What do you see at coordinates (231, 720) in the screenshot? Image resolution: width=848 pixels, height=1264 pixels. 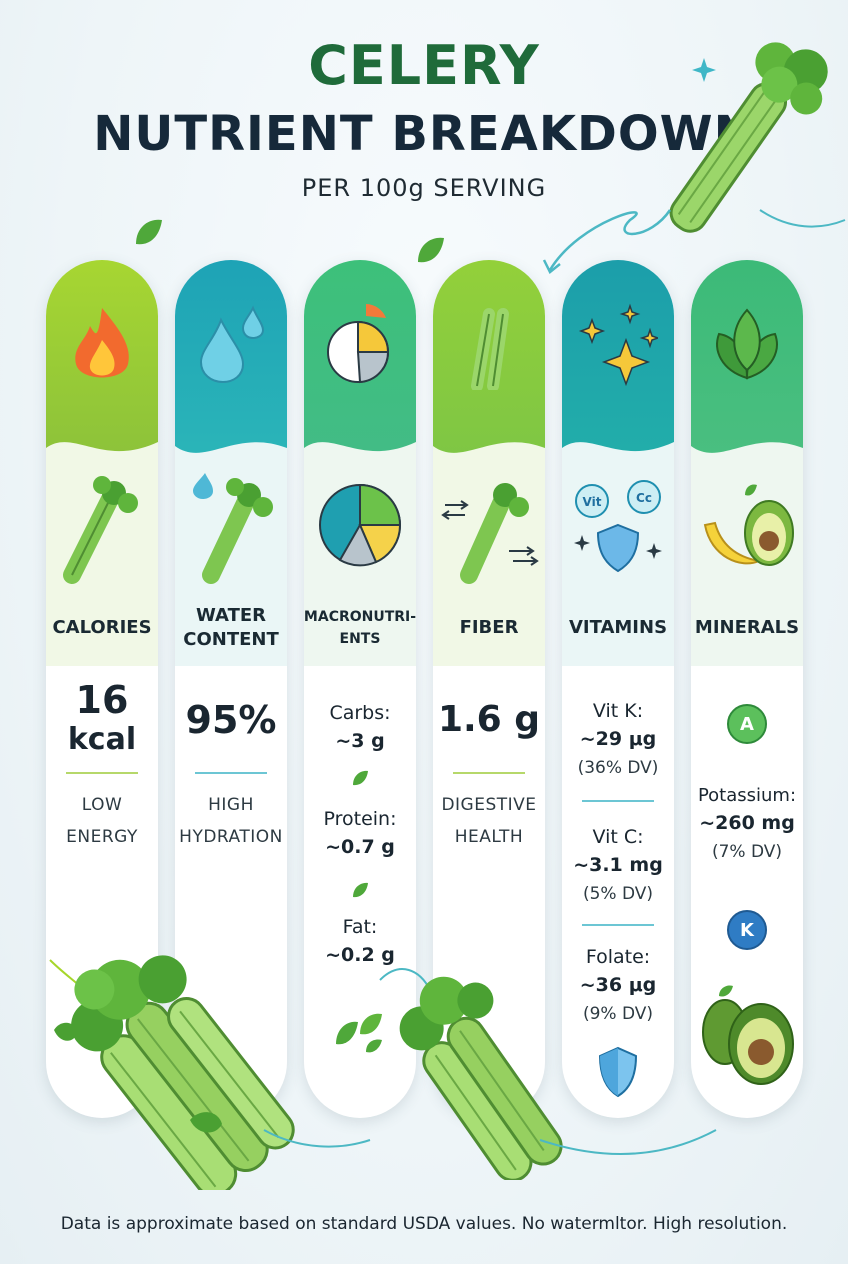 I see `water-value: 95%` at bounding box center [231, 720].